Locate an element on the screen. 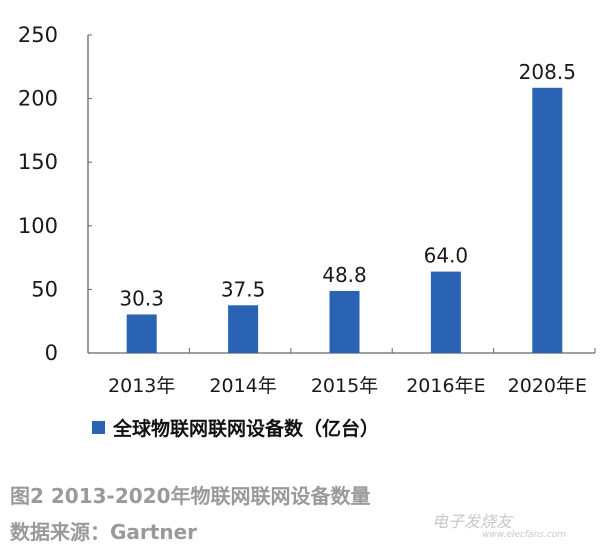 This screenshot has width=600, height=554. legend-label: 全球物联网联网设备数（亿台） is located at coordinates (246, 429).